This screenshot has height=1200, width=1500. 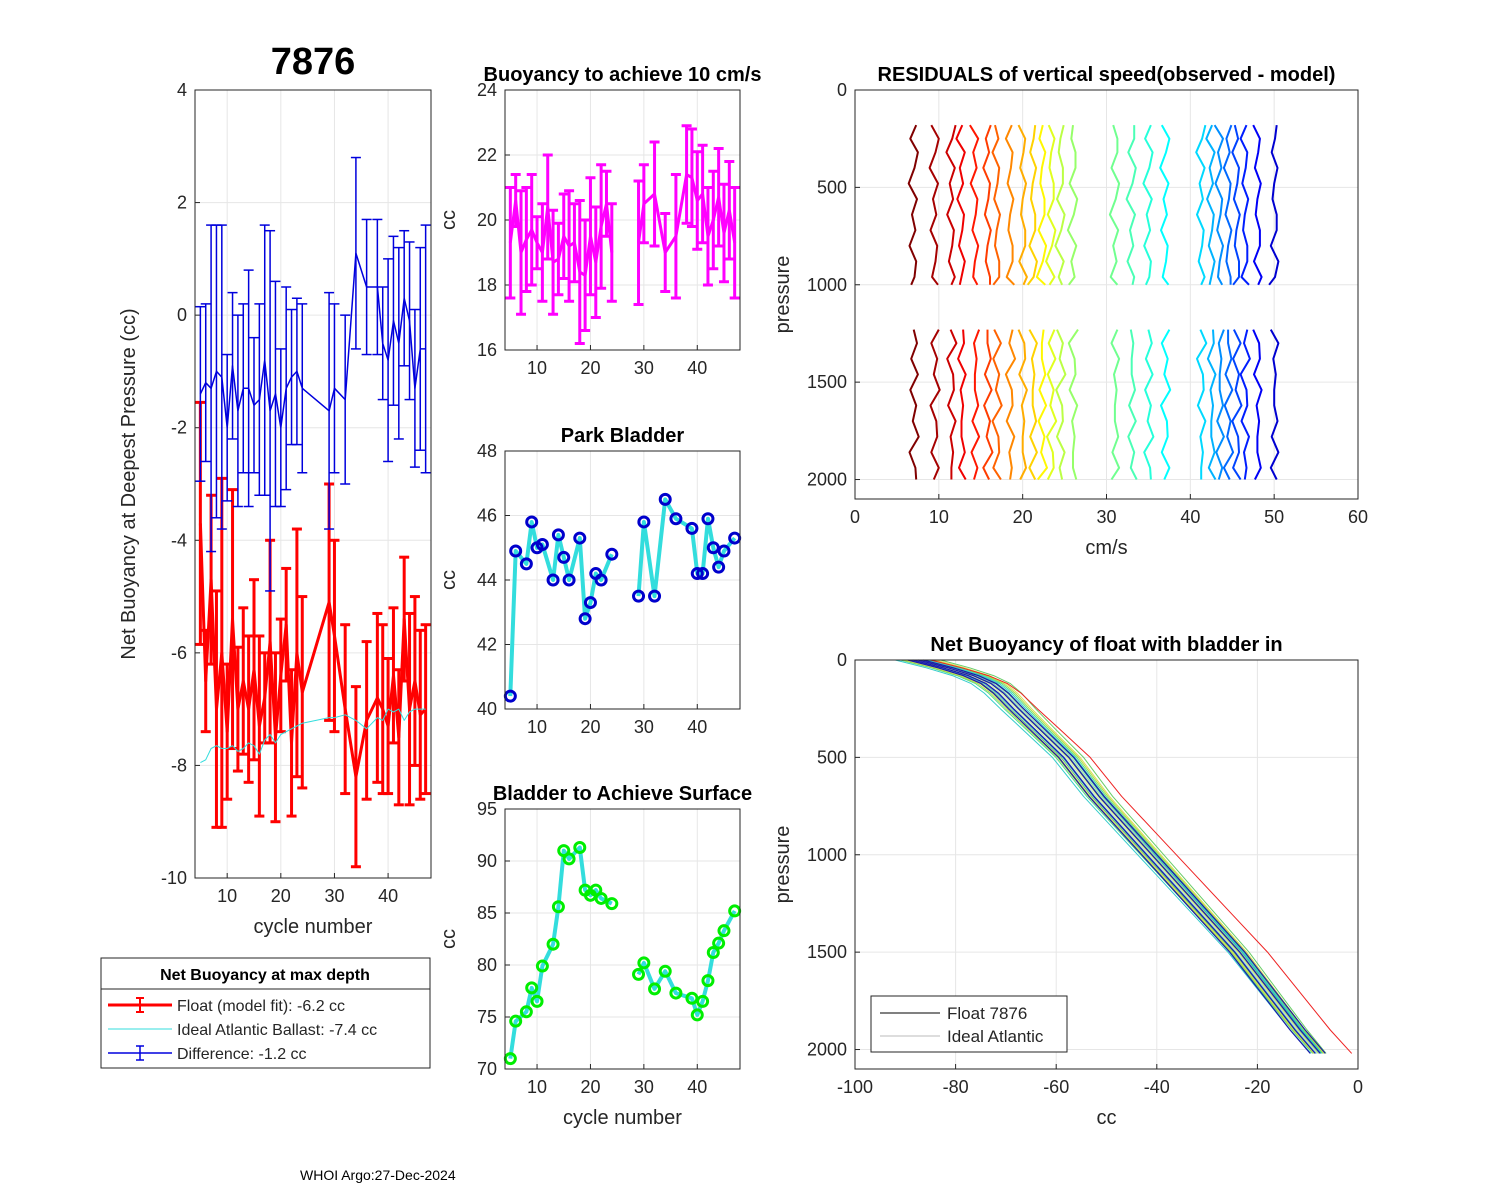 I want to click on y-tick-label: 80, so click(x=487, y=965).